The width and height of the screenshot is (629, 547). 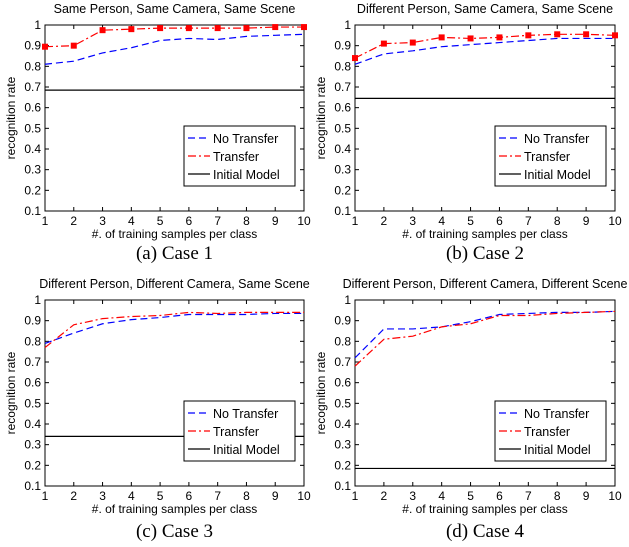 I want to click on x-tick-label: 10, so click(x=615, y=496).